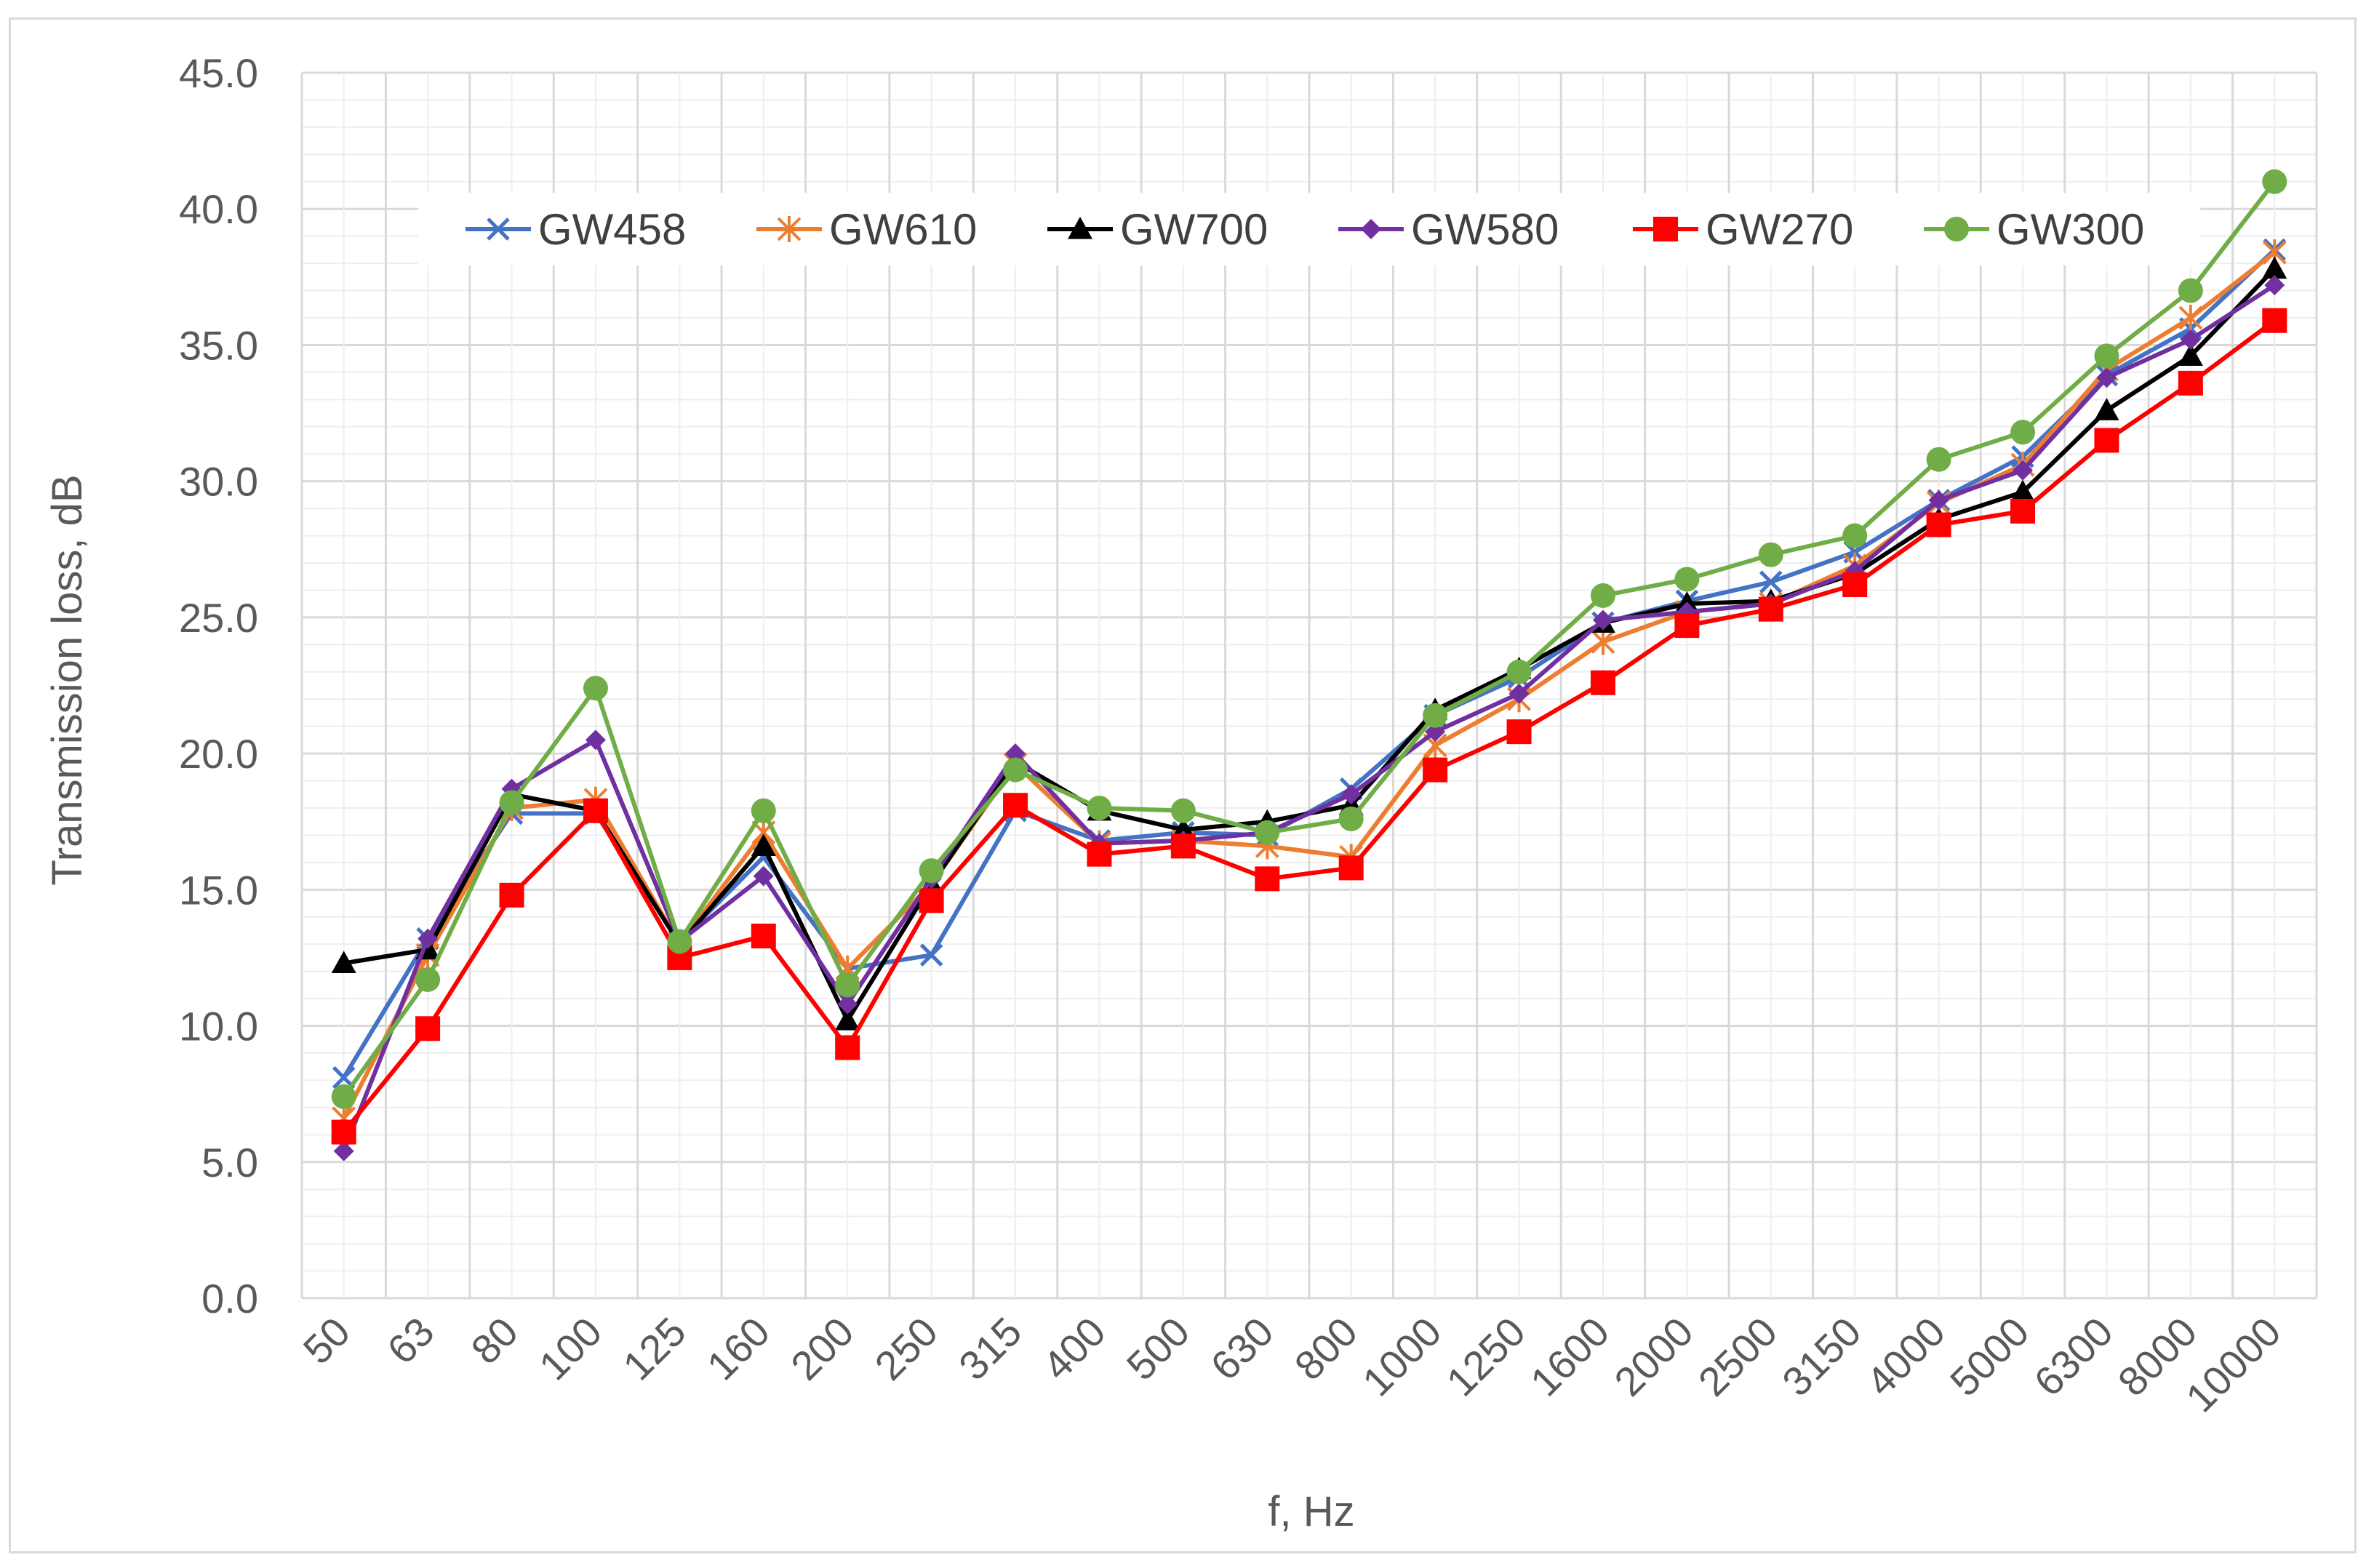 The image size is (2374, 1568). What do you see at coordinates (218, 890) in the screenshot?
I see `y-tick-label: 15.0` at bounding box center [218, 890].